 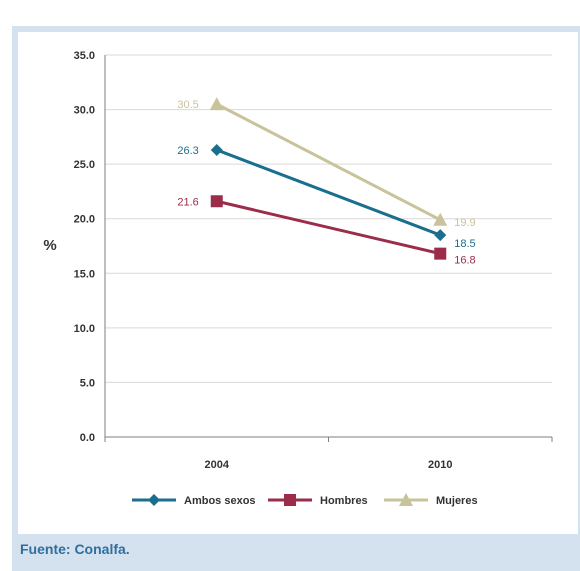 I want to click on y-tick-label: 35.0, so click(x=84, y=56).